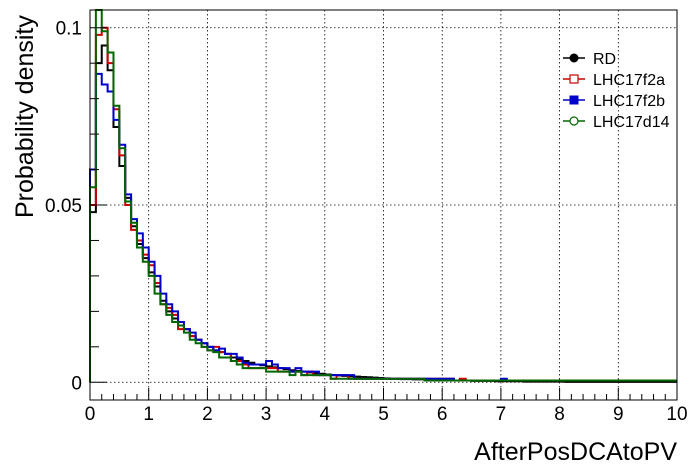 This screenshot has width=698, height=471. I want to click on x-tick-label: 0, so click(90, 414).